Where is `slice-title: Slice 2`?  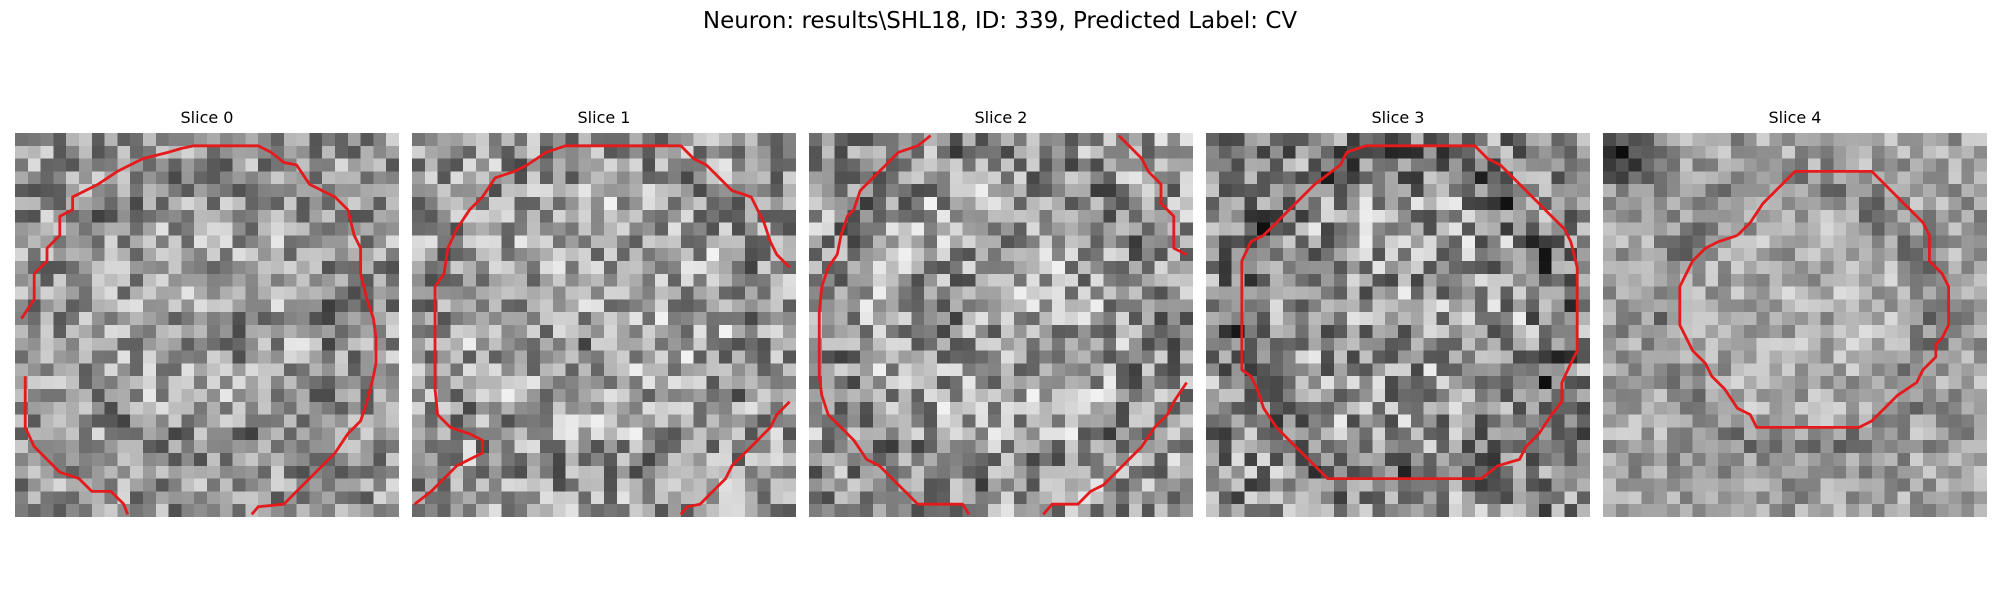 slice-title: Slice 2 is located at coordinates (1001, 117).